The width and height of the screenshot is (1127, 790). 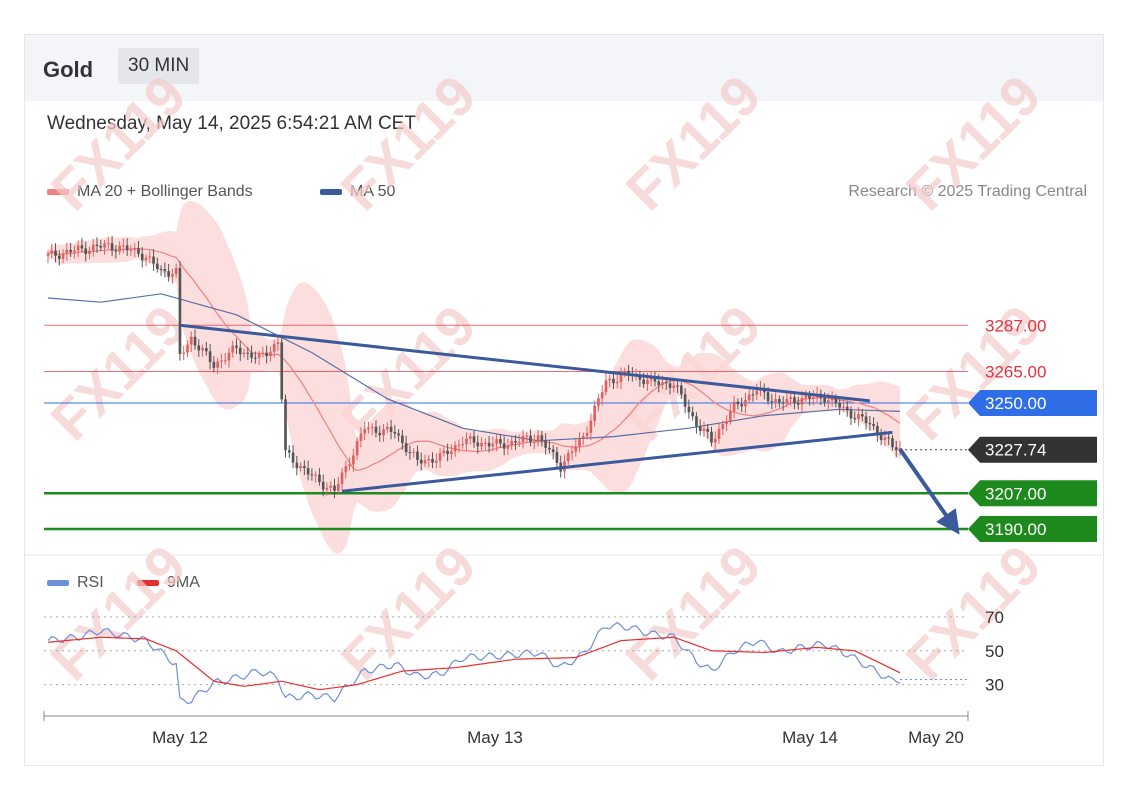 I want to click on legend-ma20: MA 20 + Bollinger Bands, so click(x=150, y=192).